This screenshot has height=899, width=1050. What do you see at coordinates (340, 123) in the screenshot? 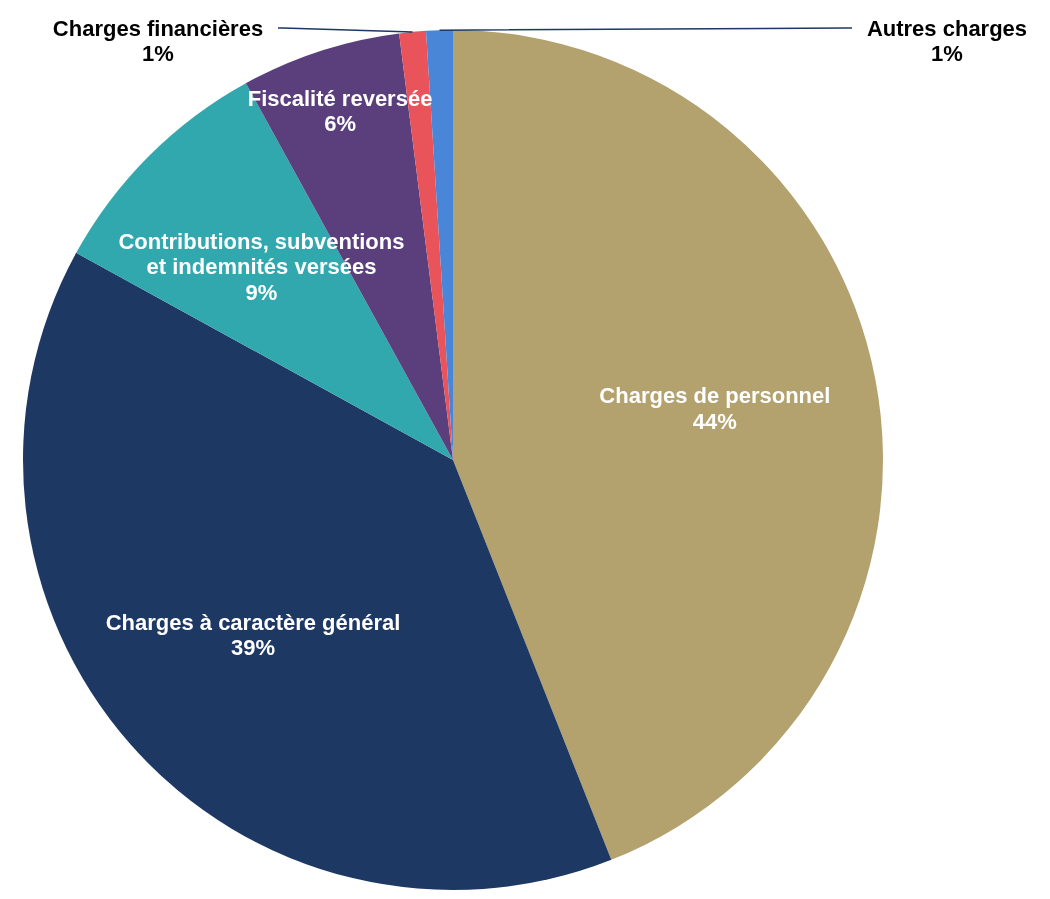
I see `data-label: 6%` at bounding box center [340, 123].